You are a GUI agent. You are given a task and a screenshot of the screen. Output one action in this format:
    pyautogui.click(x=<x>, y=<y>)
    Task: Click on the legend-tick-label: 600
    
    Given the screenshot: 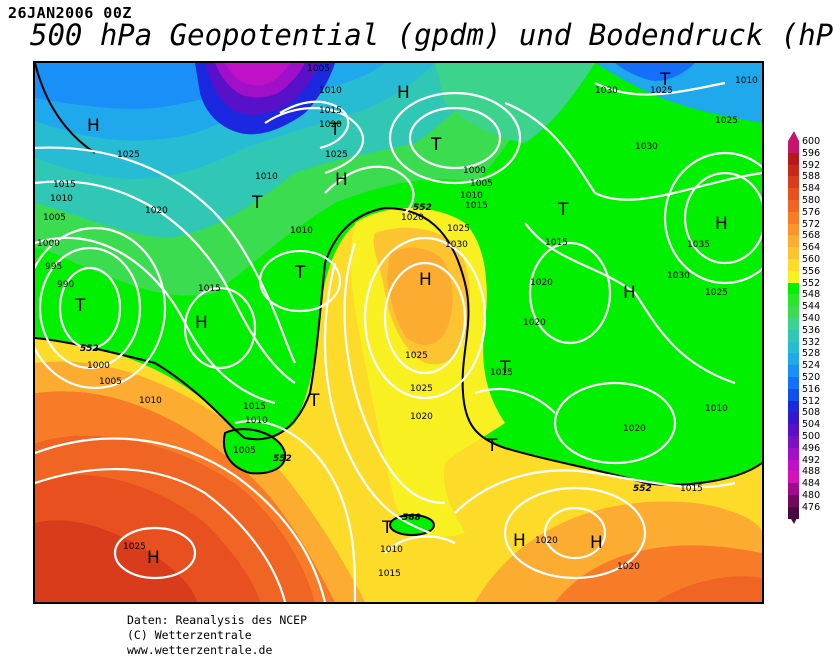 What is the action you would take?
    pyautogui.click(x=811, y=141)
    